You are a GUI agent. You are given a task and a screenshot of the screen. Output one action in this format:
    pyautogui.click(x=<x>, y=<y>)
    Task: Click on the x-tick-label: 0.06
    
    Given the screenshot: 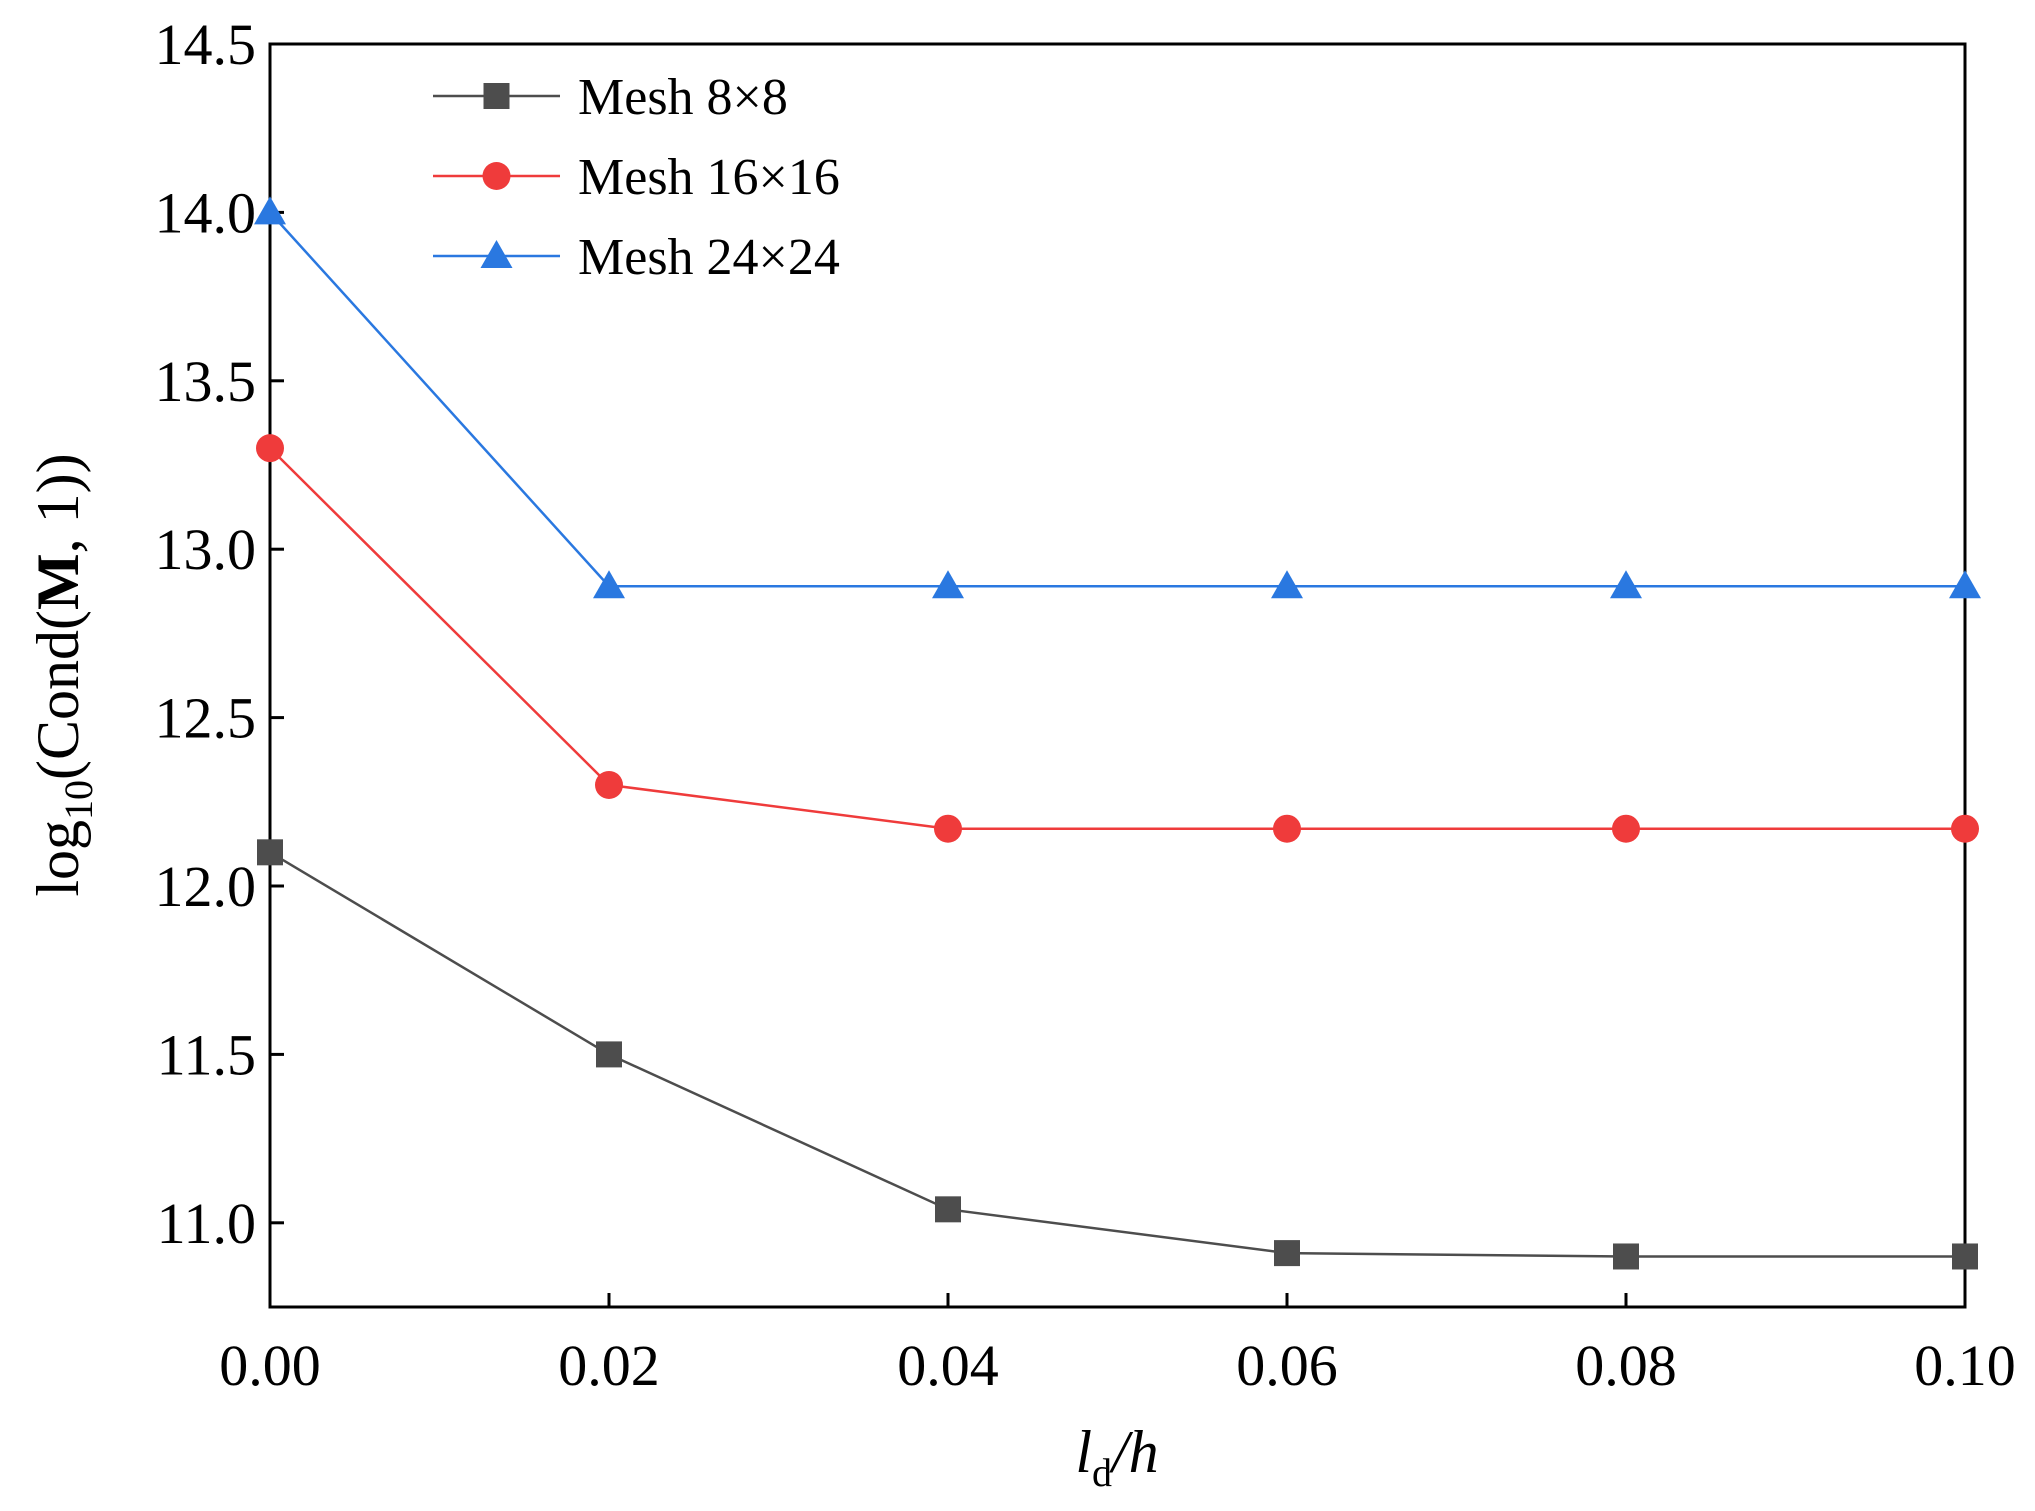 What is the action you would take?
    pyautogui.click(x=1287, y=1365)
    